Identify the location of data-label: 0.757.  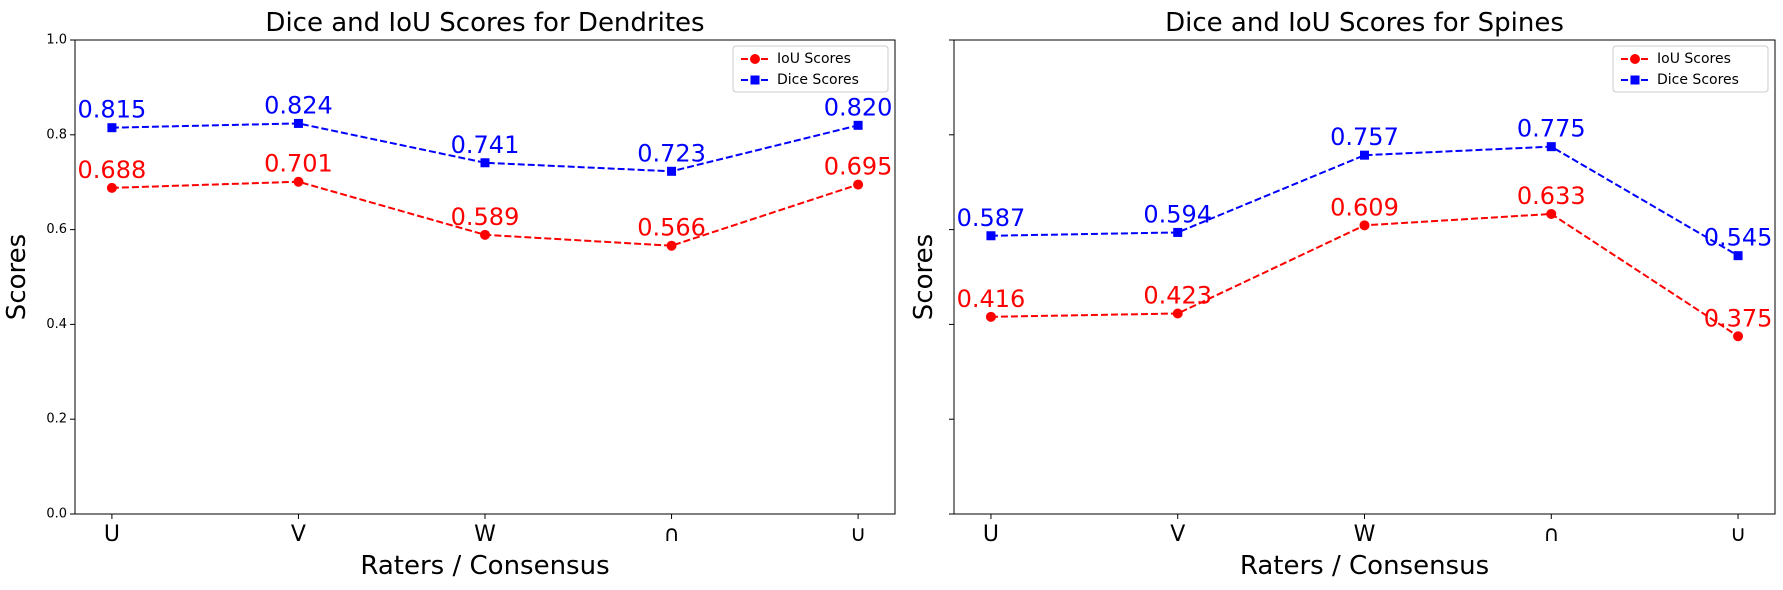
(1364, 137).